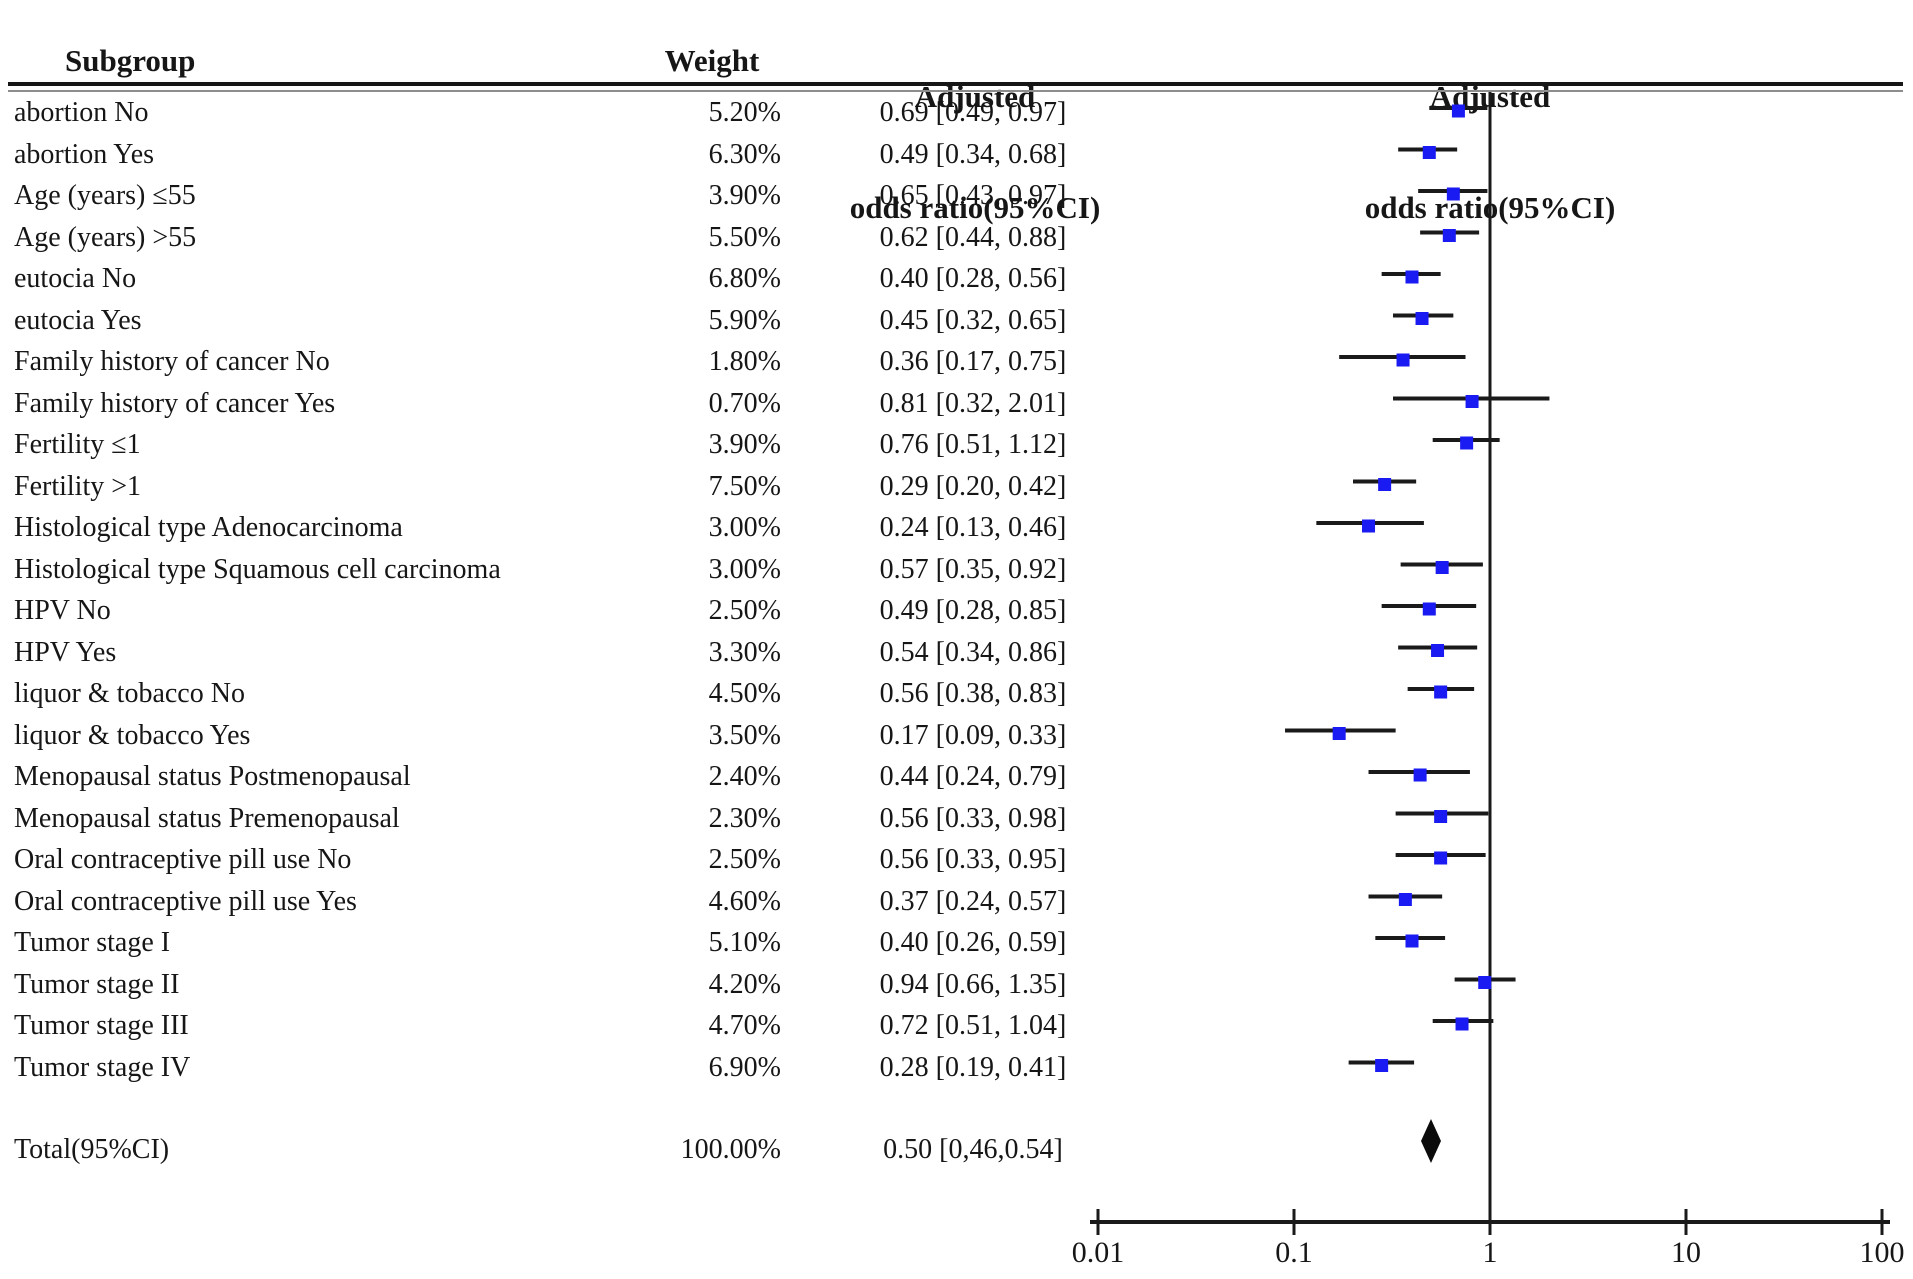  I want to click on weight-value: 4.50%, so click(744, 693).